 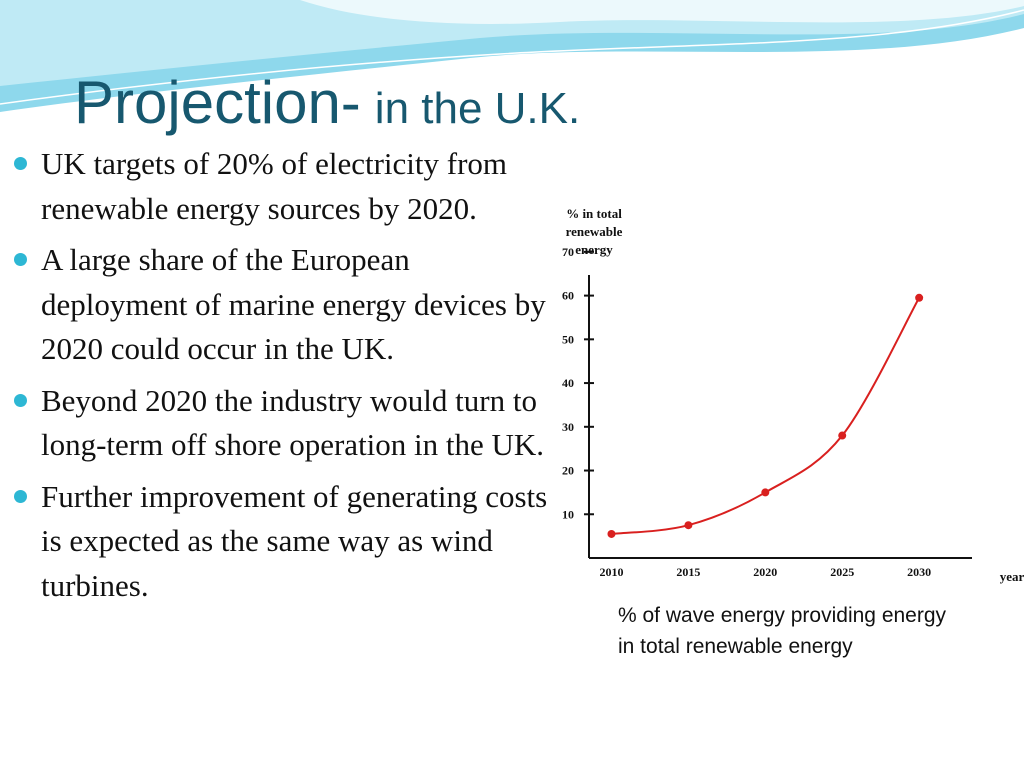 I want to click on x-tick-label: 2030, so click(x=919, y=572).